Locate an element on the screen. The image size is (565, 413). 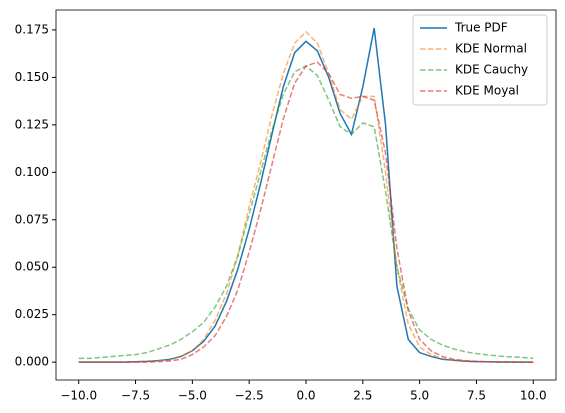
legend: True PDF KDE Normal KDE Cauchy KDE Moyal is located at coordinates (480, 60).